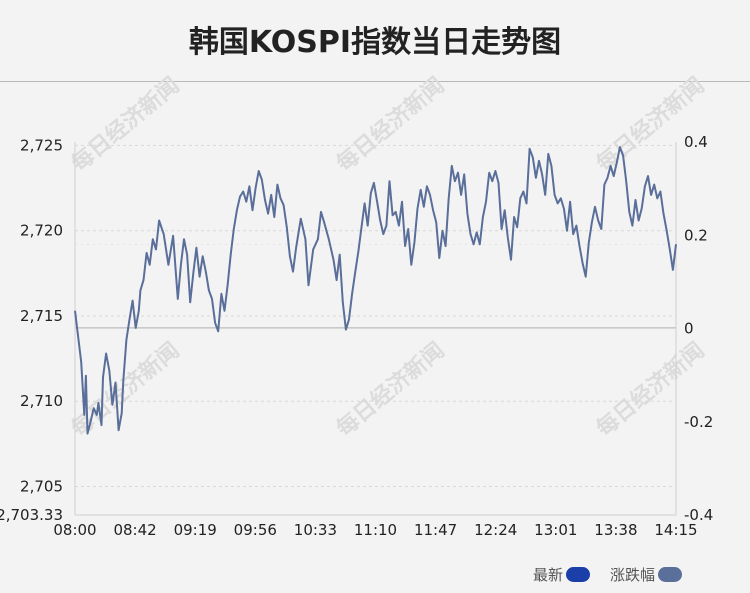 The width and height of the screenshot is (750, 593). Describe the element at coordinates (698, 515) in the screenshot. I see `y-right-tick-label: -0.4` at that location.